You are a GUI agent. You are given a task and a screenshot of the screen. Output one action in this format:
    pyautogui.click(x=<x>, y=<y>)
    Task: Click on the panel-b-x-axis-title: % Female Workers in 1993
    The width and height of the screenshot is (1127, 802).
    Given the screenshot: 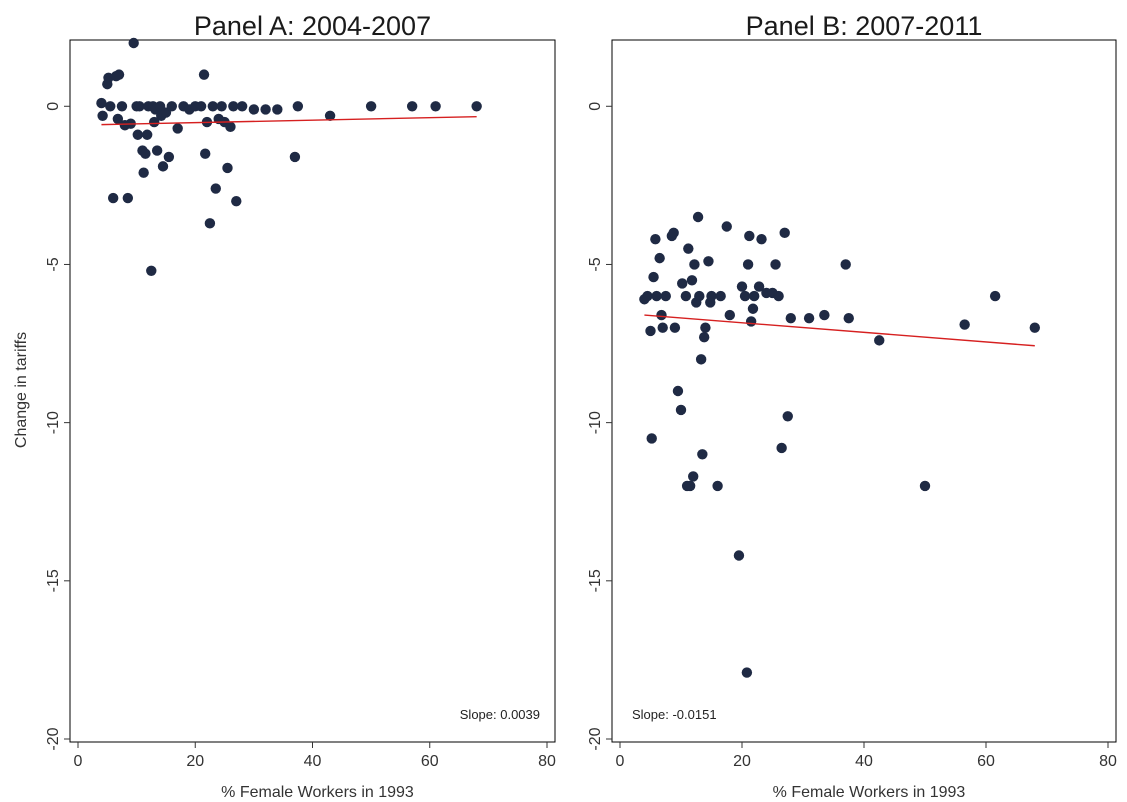 What is the action you would take?
    pyautogui.click(x=869, y=792)
    